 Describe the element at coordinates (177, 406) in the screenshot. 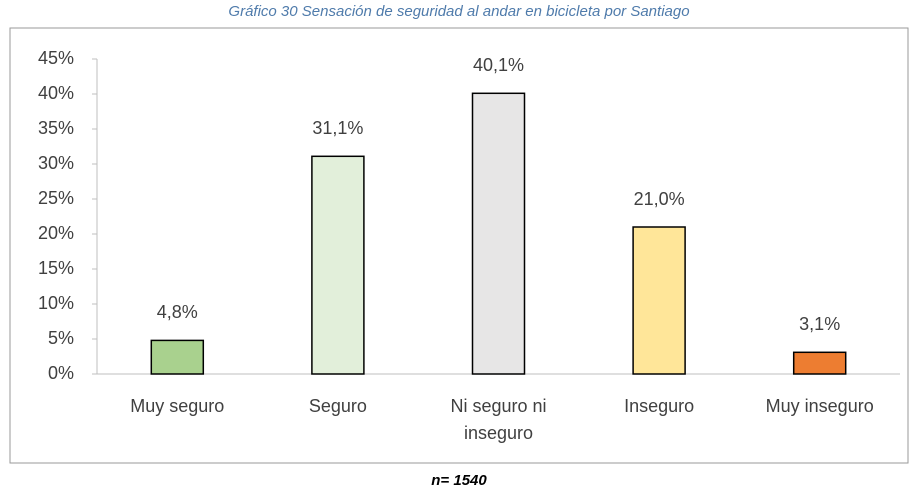

I see `x-tick-label: Muy seguro` at that location.